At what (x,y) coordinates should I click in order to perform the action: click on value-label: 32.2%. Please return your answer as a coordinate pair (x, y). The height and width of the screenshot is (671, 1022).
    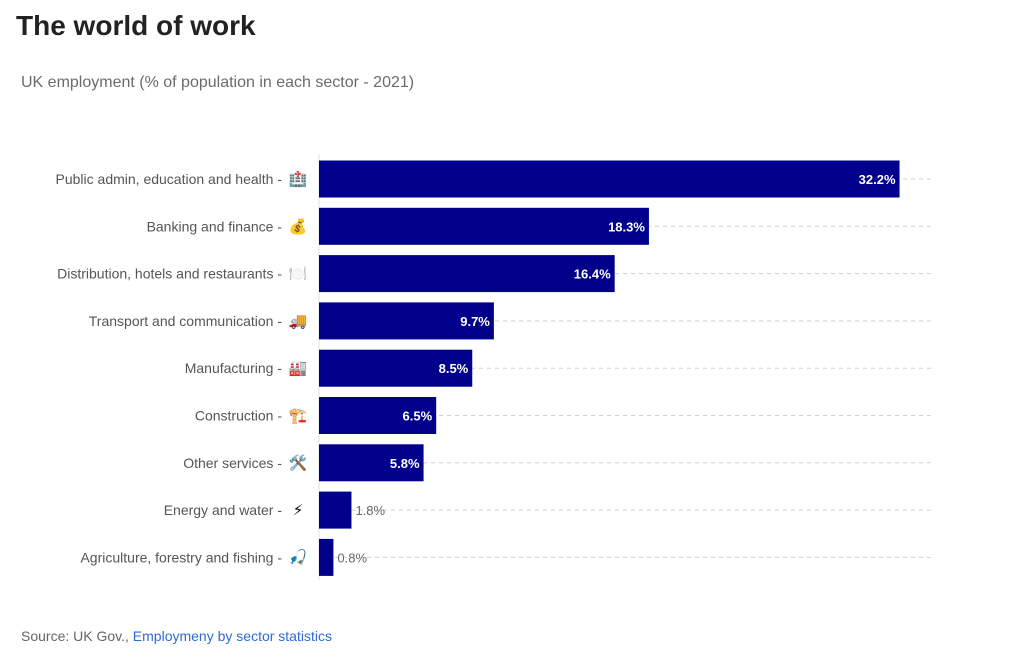
    Looking at the image, I should click on (877, 179).